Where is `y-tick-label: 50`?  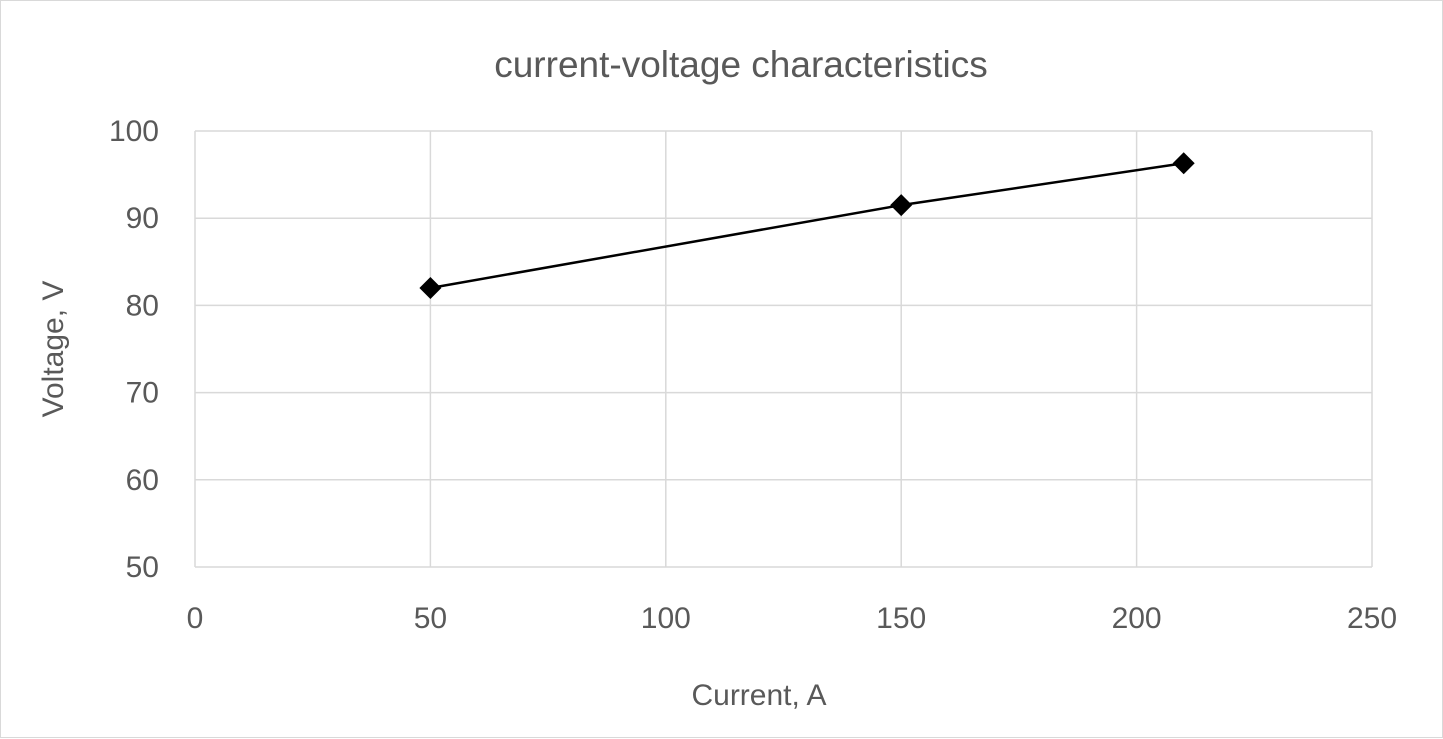
y-tick-label: 50 is located at coordinates (142, 567).